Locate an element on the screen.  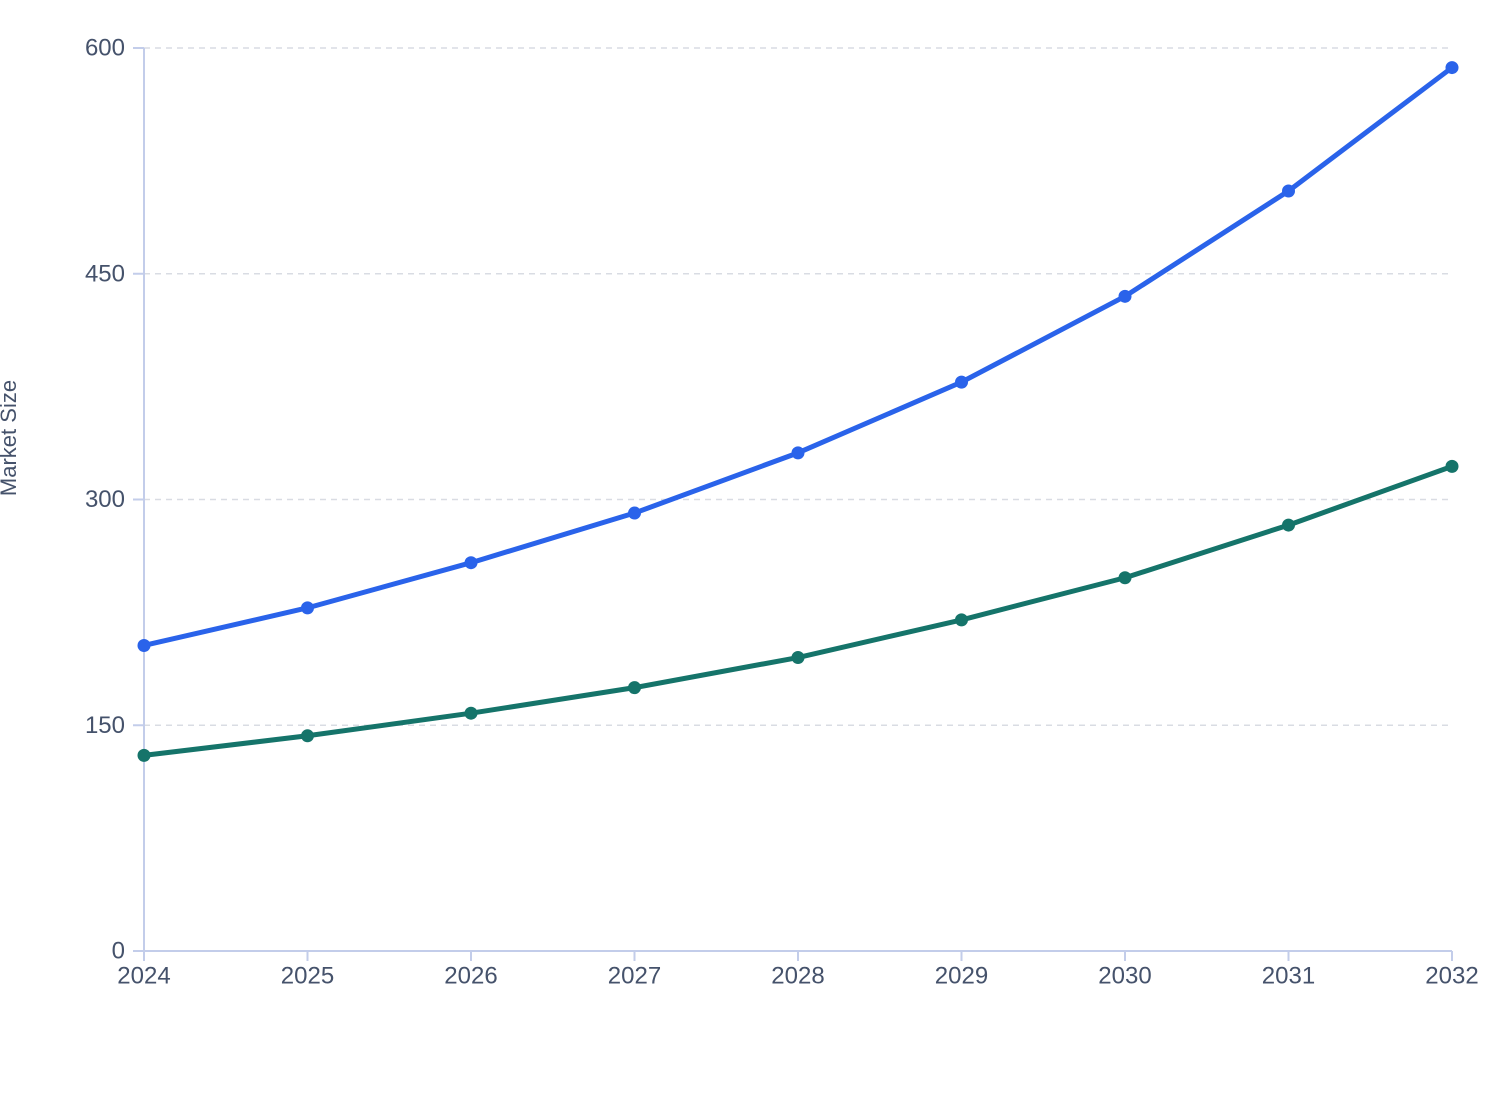
x-tick-label: 2026 is located at coordinates (470, 976).